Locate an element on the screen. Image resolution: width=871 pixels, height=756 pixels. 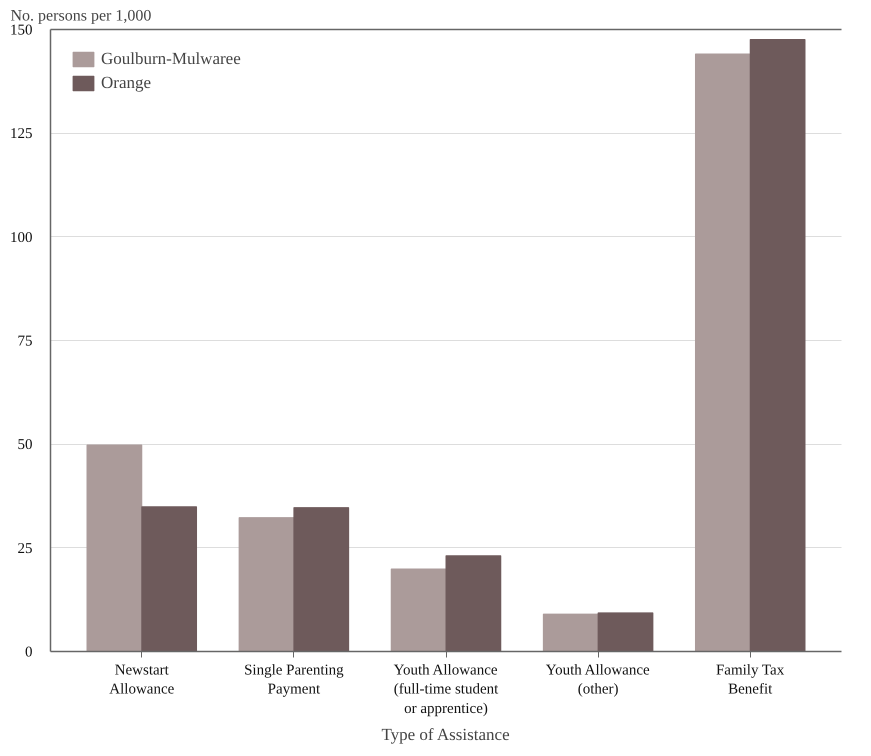
x-tick-label: Single Parenting Payment is located at coordinates (294, 680).